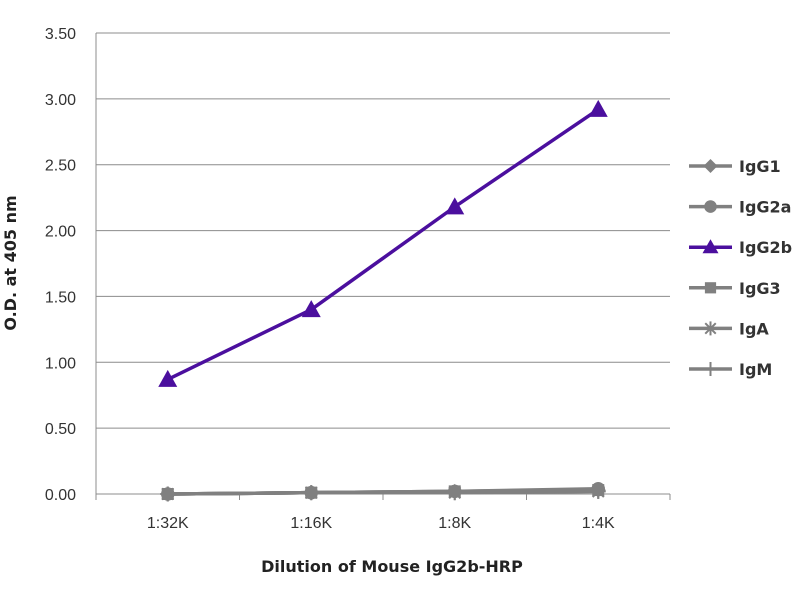 The height and width of the screenshot is (600, 800). Describe the element at coordinates (765, 247) in the screenshot. I see `legend-label-igg2b: IgG2b` at that location.